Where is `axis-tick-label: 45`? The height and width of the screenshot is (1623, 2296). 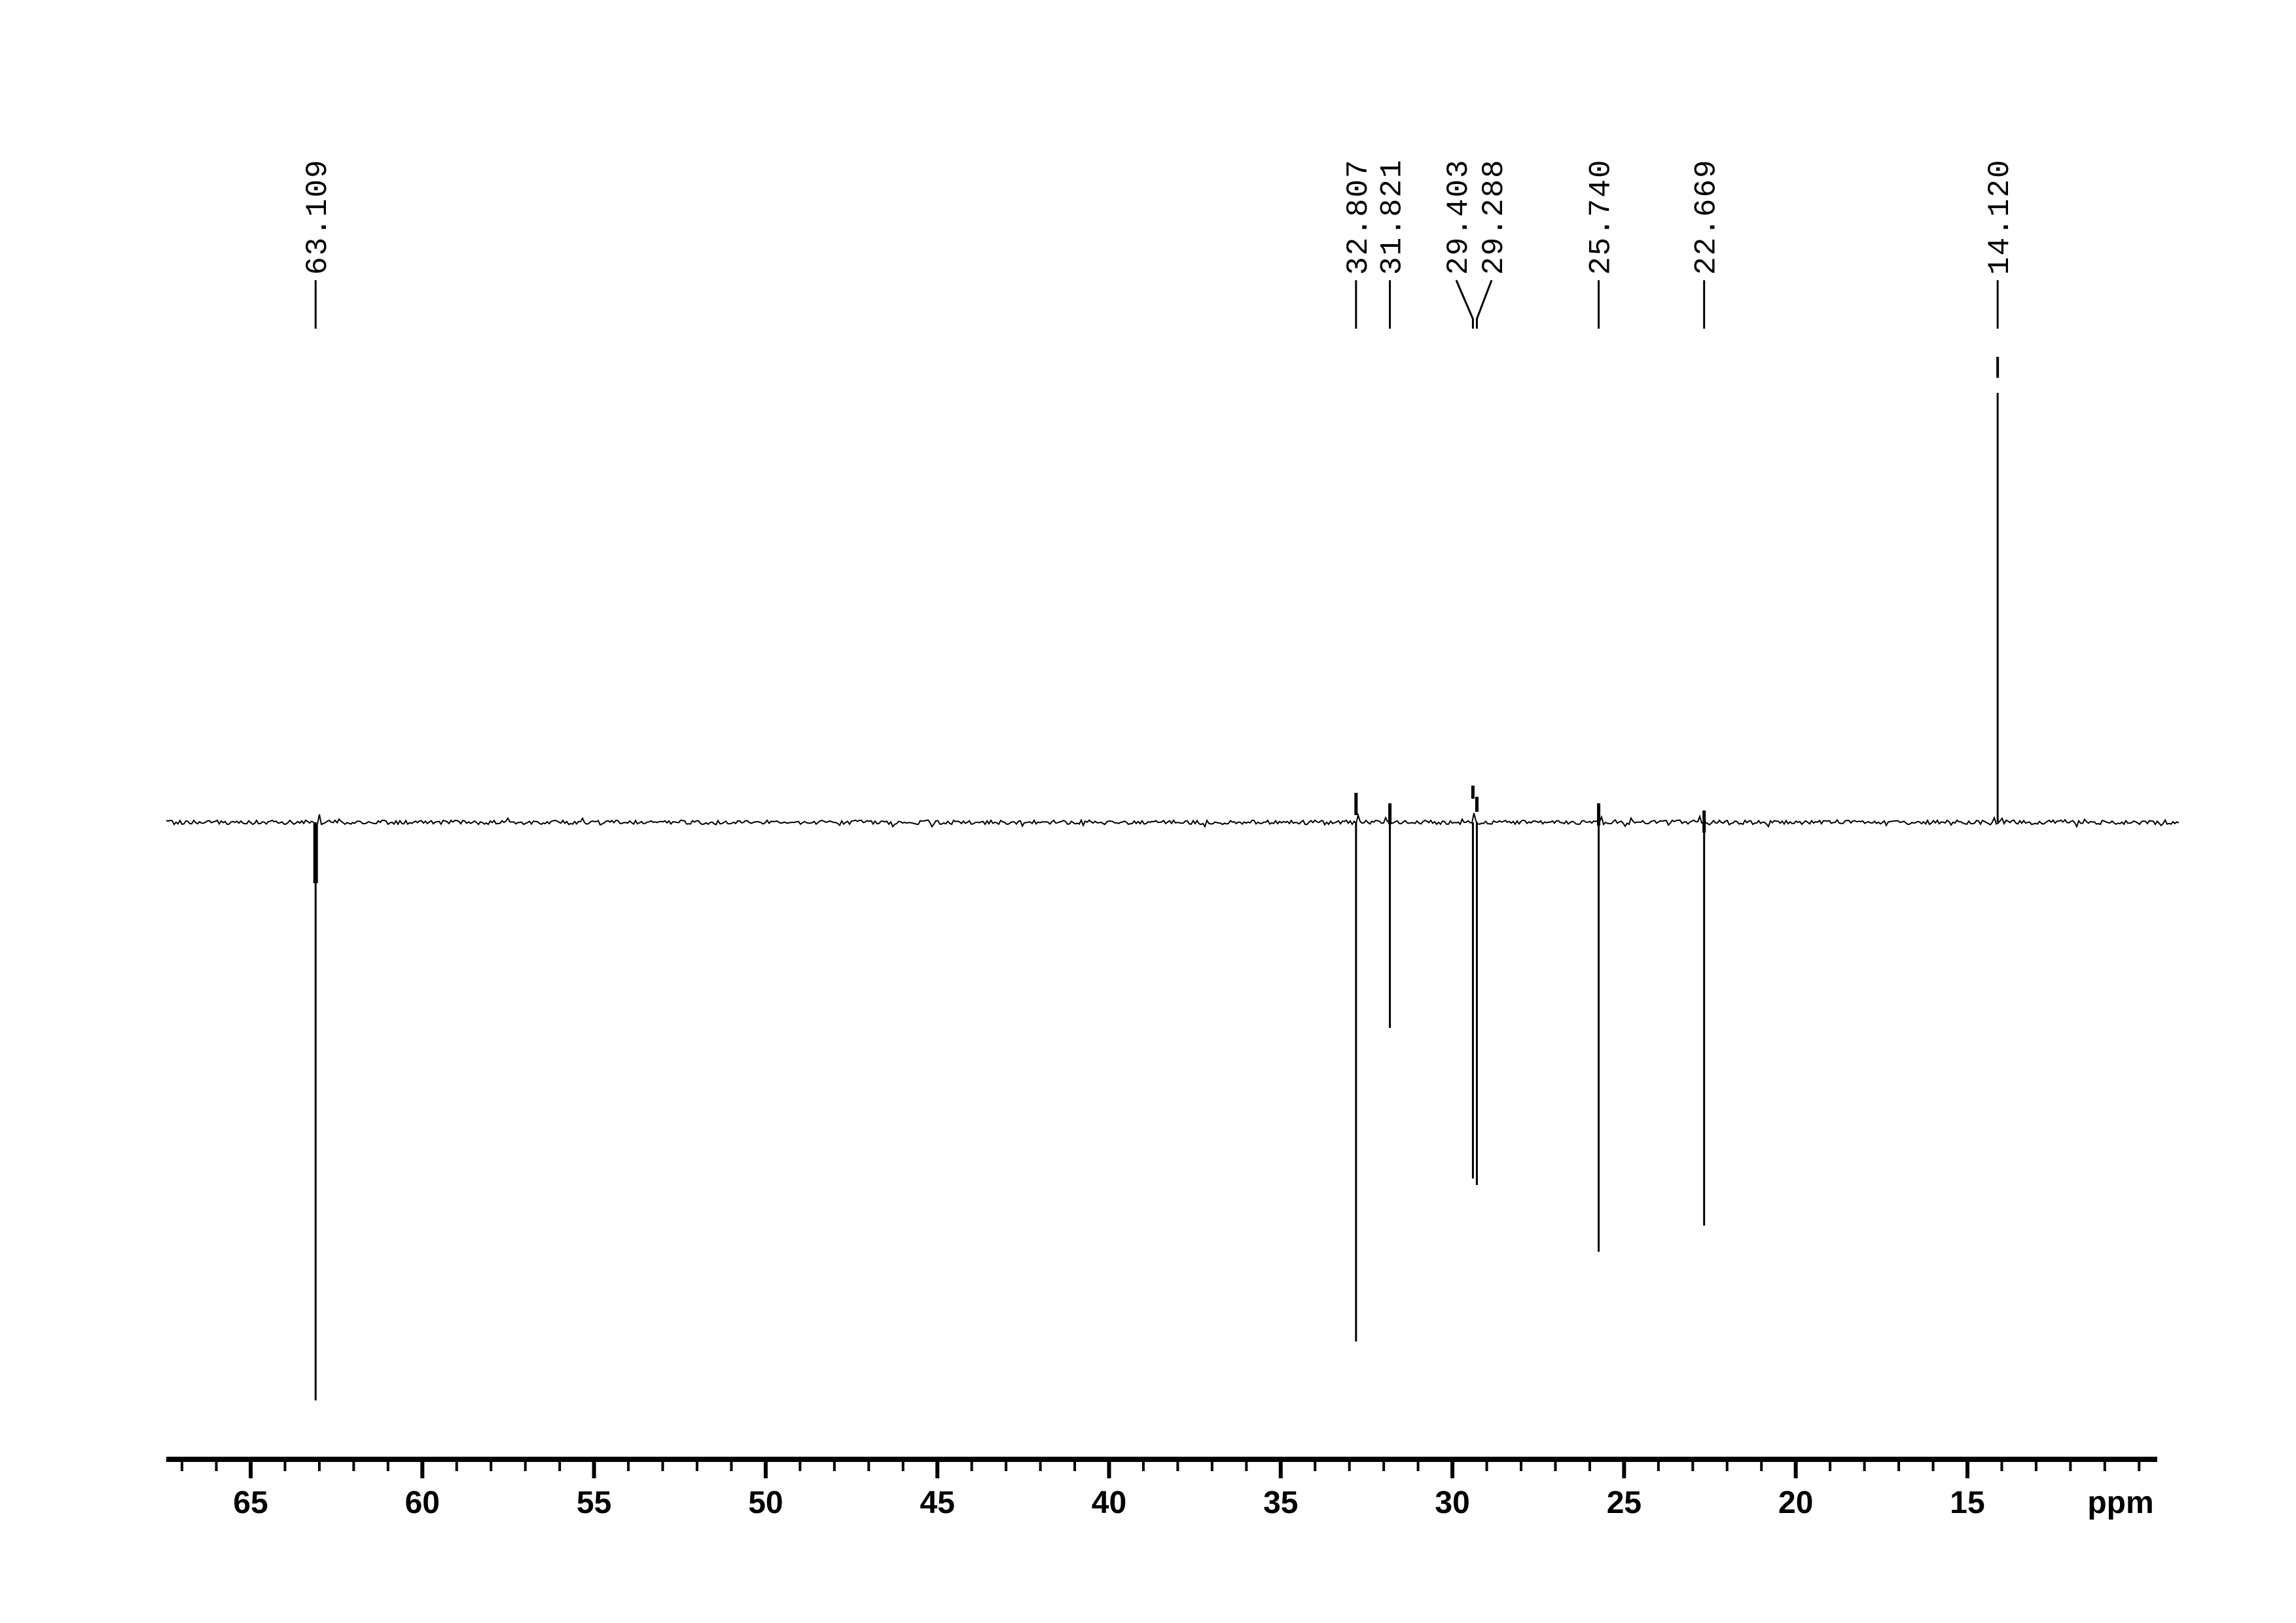
axis-tick-label: 45 is located at coordinates (937, 1503).